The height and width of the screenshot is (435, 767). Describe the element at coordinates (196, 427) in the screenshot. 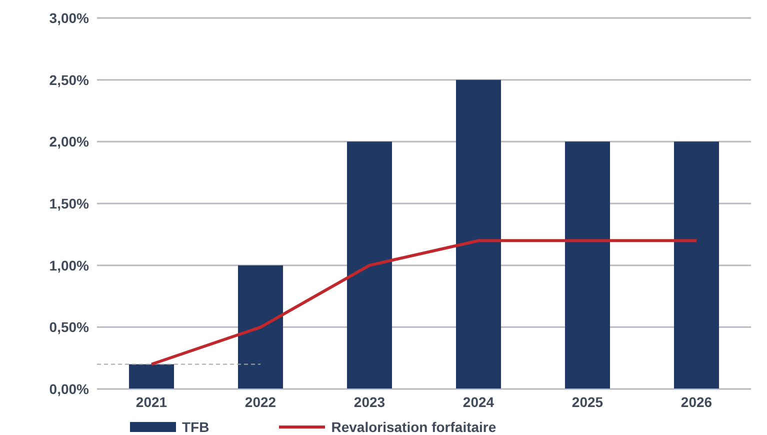

I see `legend-label: TFB` at that location.